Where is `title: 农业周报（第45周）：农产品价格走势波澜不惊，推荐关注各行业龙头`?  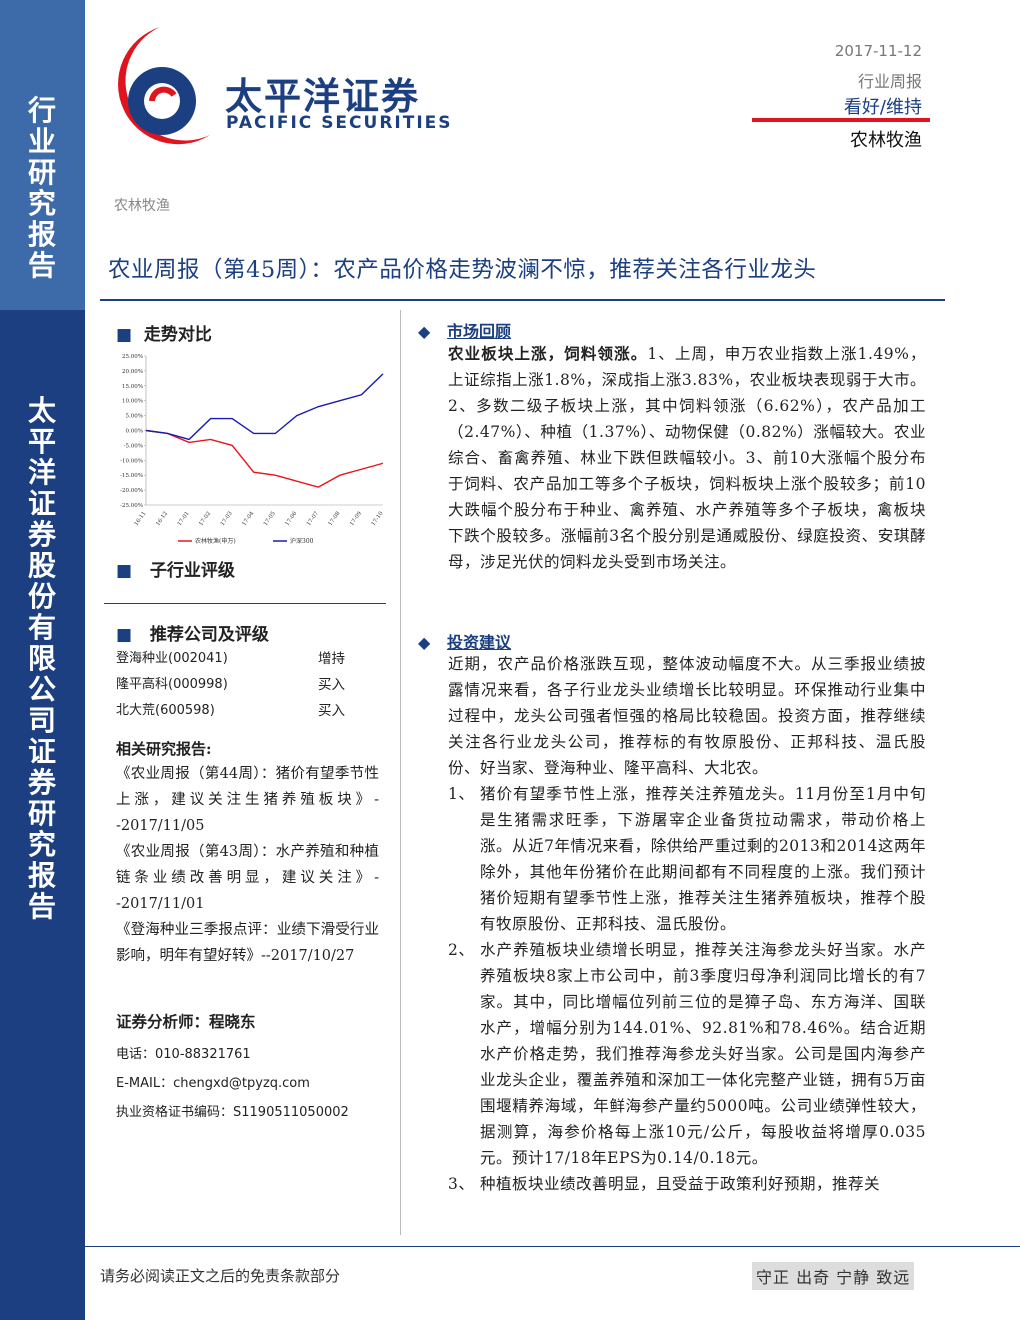 title: 农业周报（第45周）：农产品价格走势波澜不惊，推荐关注各行业龙头 is located at coordinates (462, 270).